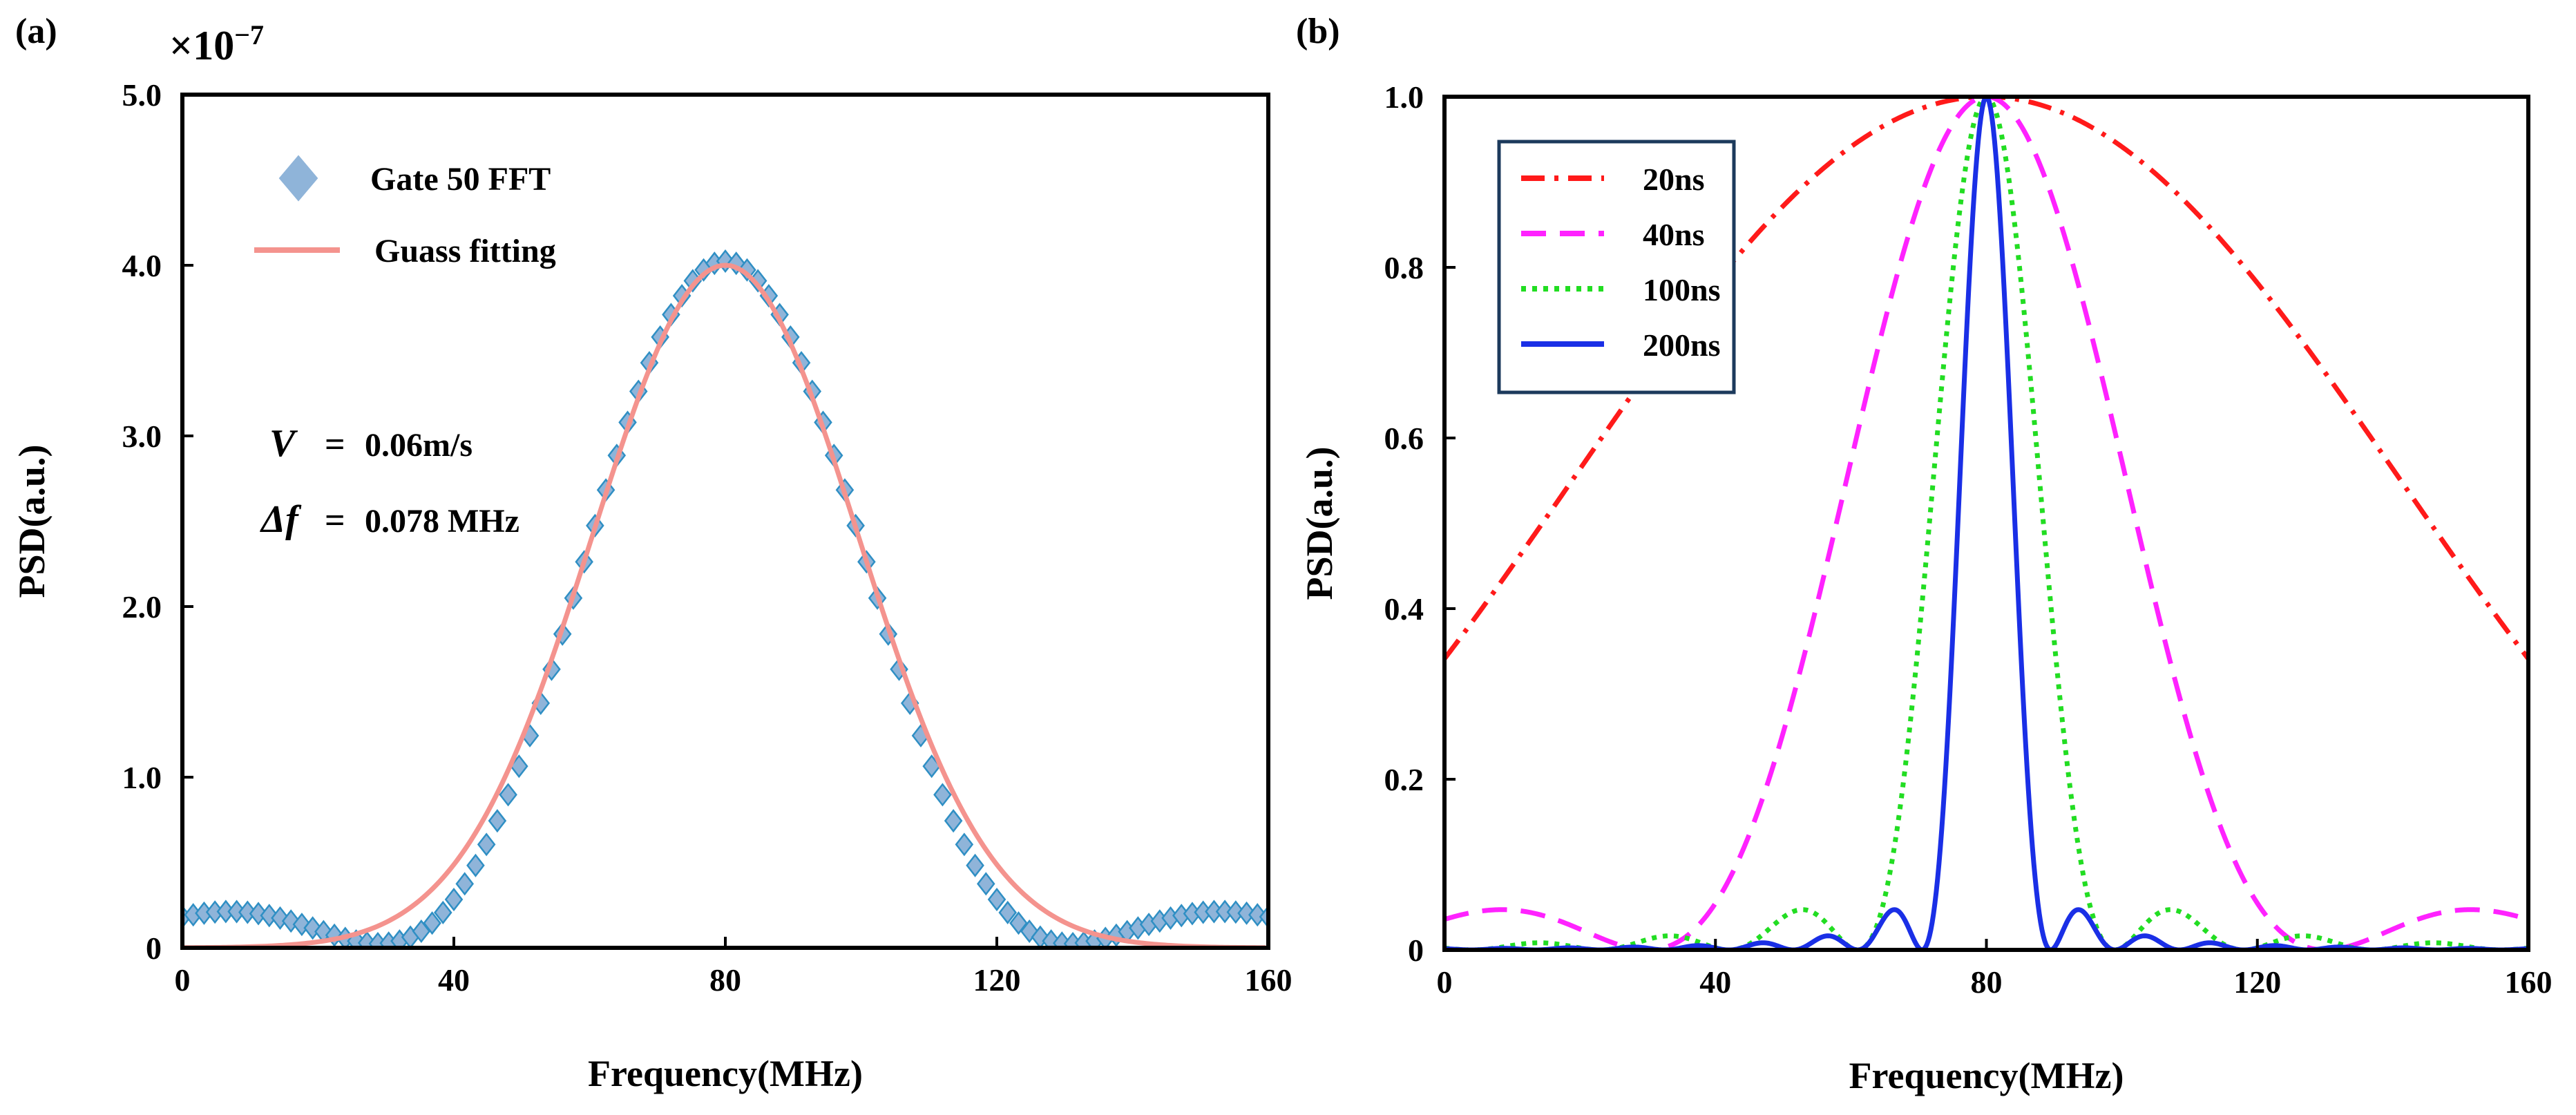  Describe the element at coordinates (142, 436) in the screenshot. I see `y-tick-label: 3.0` at that location.